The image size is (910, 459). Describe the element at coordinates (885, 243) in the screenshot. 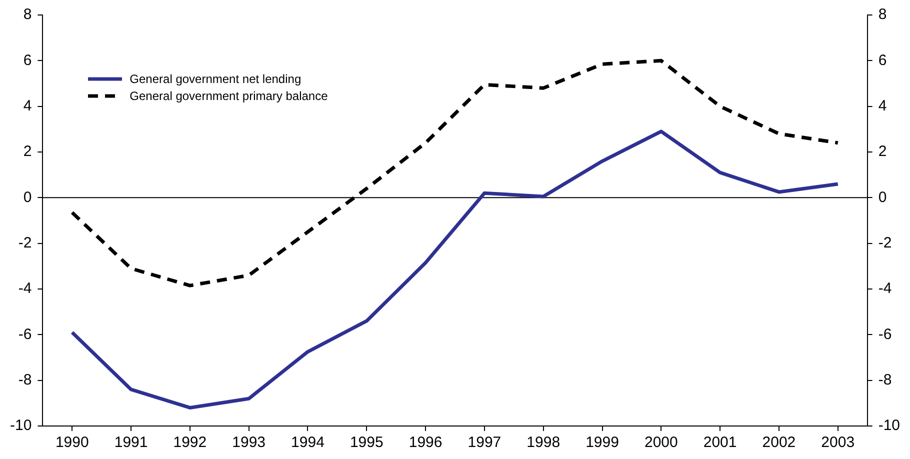

I see `y2-tick-label: -2` at that location.